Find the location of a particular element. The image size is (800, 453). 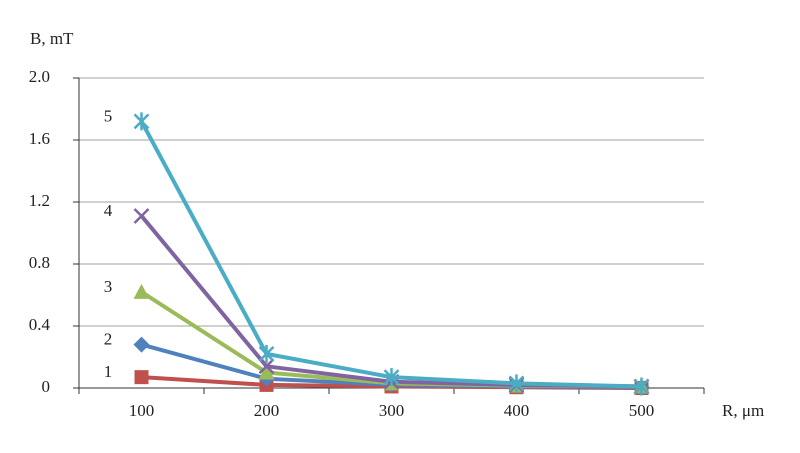

x-tick-label: 400 is located at coordinates (517, 410).